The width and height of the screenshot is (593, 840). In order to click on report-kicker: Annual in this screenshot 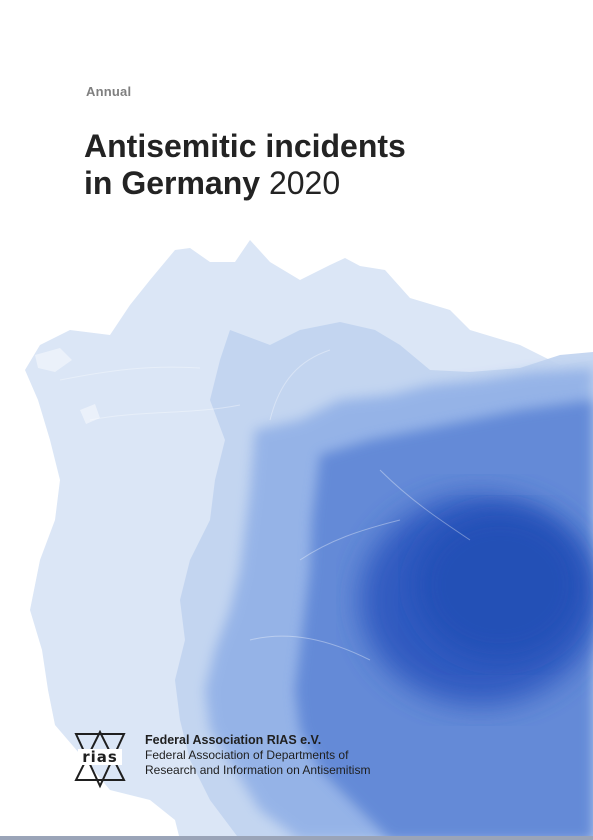, I will do `click(109, 91)`.